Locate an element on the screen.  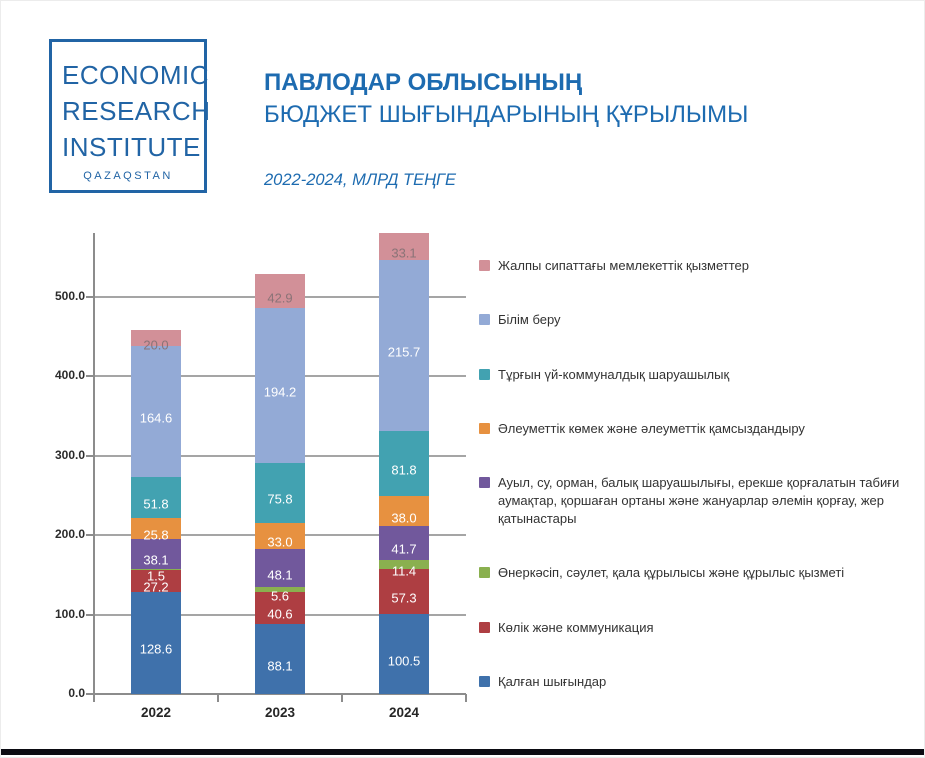
y-tick-label: 500.0 is located at coordinates (69, 295).